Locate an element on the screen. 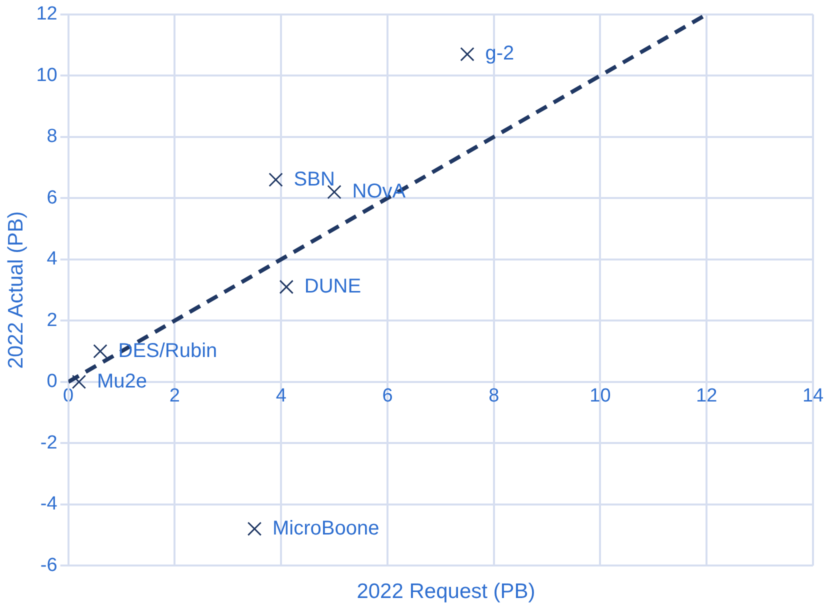 Image resolution: width=827 pixels, height=609 pixels. x-tick-label: 2 is located at coordinates (174, 396).